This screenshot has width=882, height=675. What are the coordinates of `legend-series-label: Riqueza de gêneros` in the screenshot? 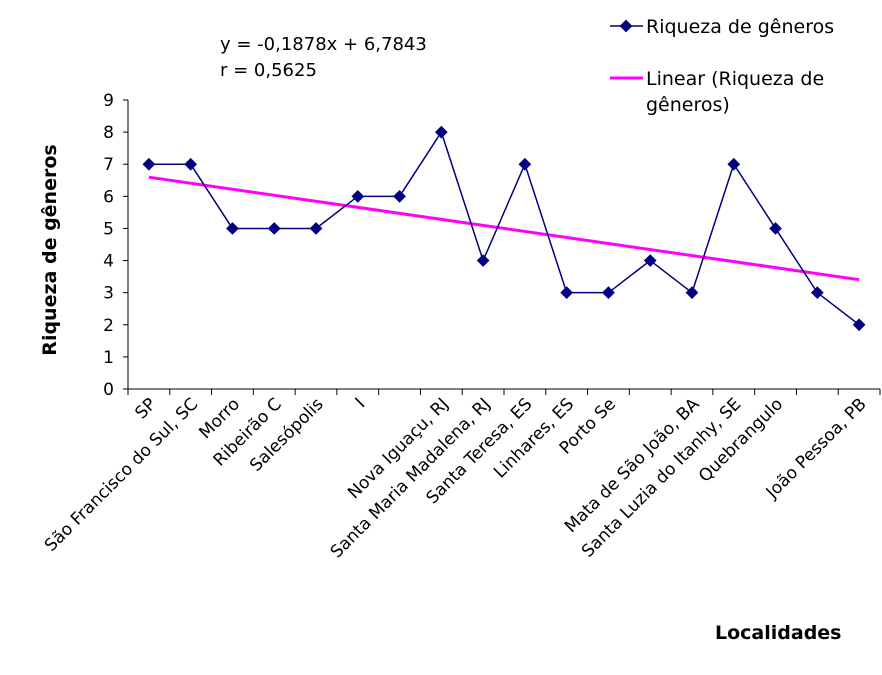 It's located at (740, 27).